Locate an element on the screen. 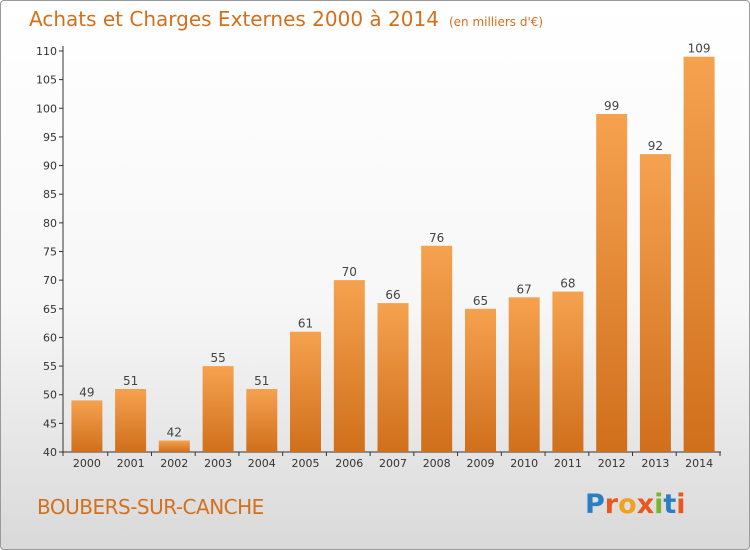  y-tick-label: 85 is located at coordinates (50, 194).